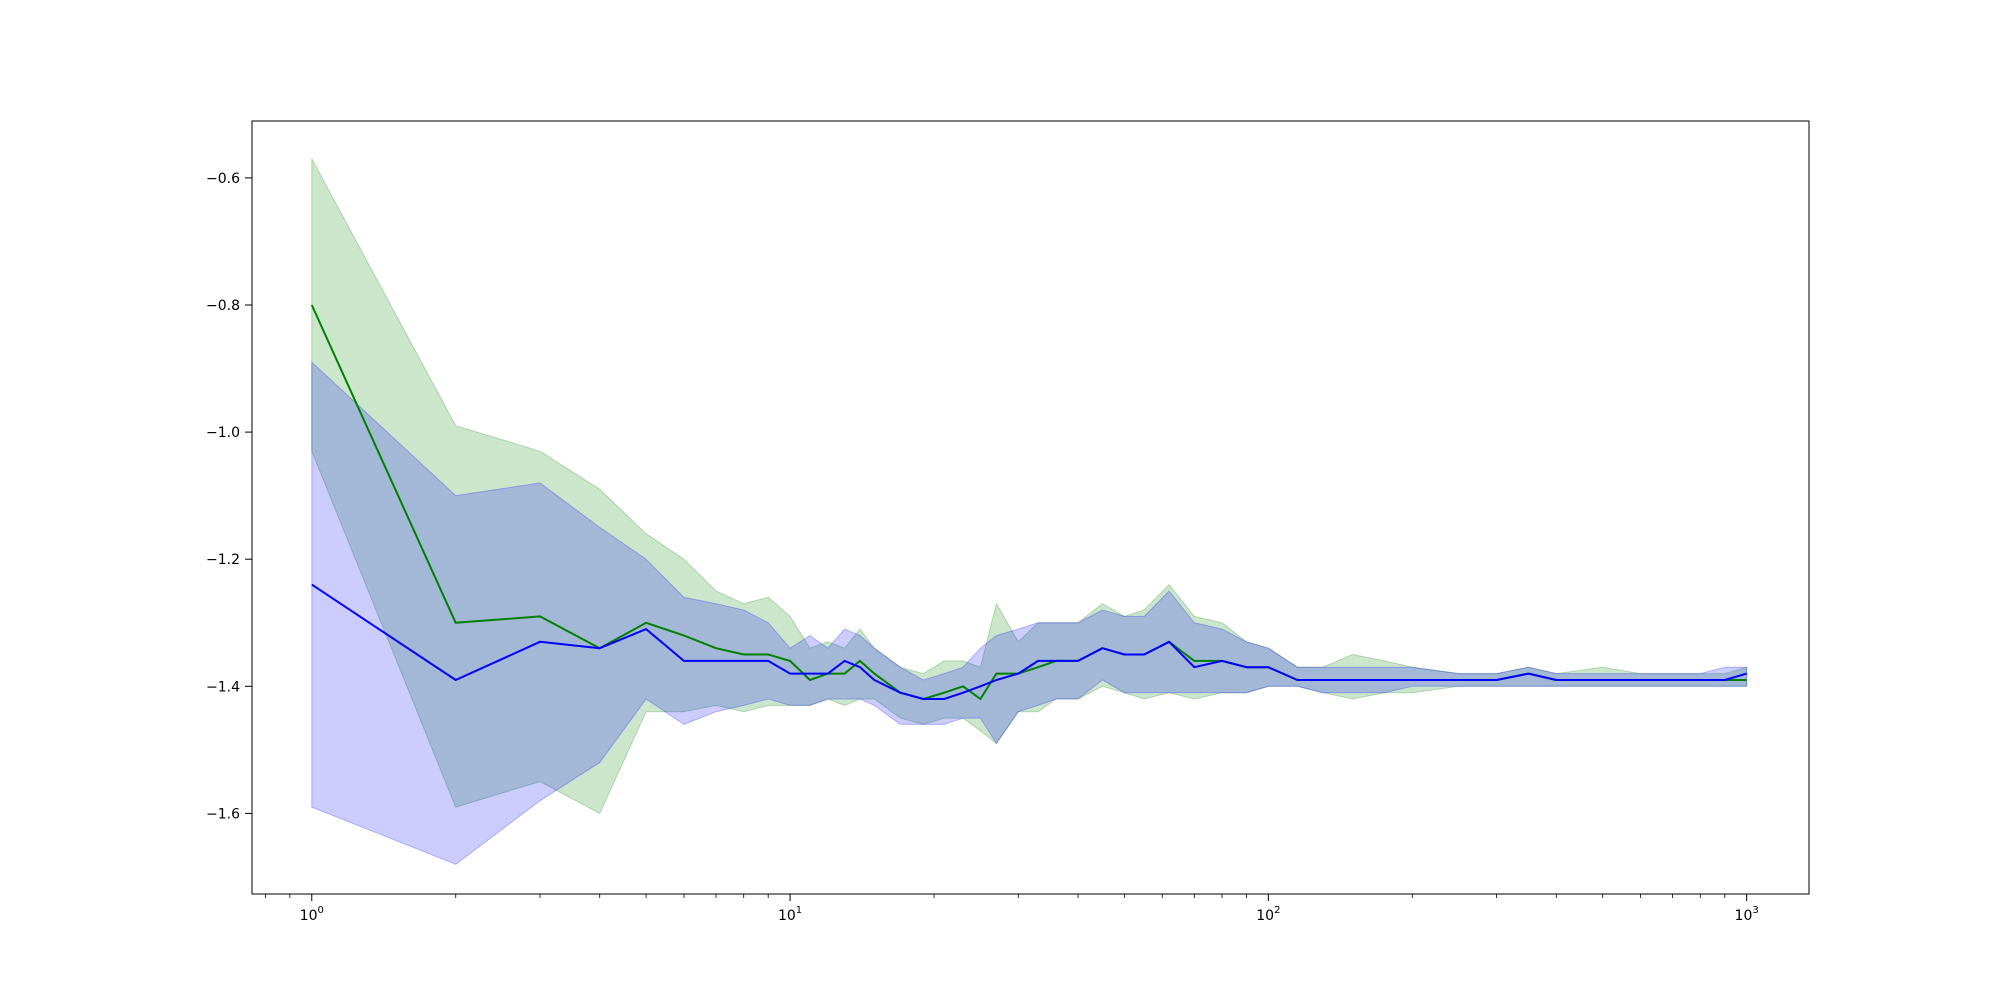 Image resolution: width=2000 pixels, height=1000 pixels. Describe the element at coordinates (223, 687) in the screenshot. I see `y-tick-label: −1.4` at that location.